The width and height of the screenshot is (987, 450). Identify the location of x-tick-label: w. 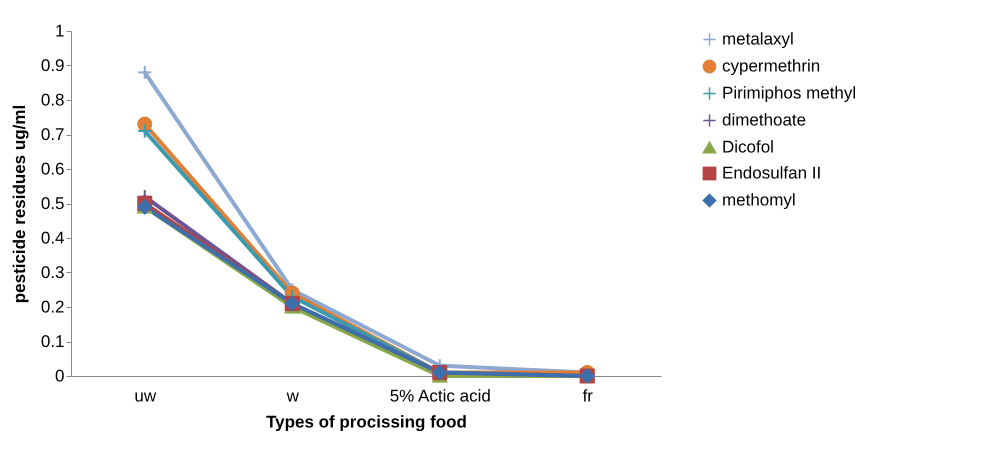
(293, 396).